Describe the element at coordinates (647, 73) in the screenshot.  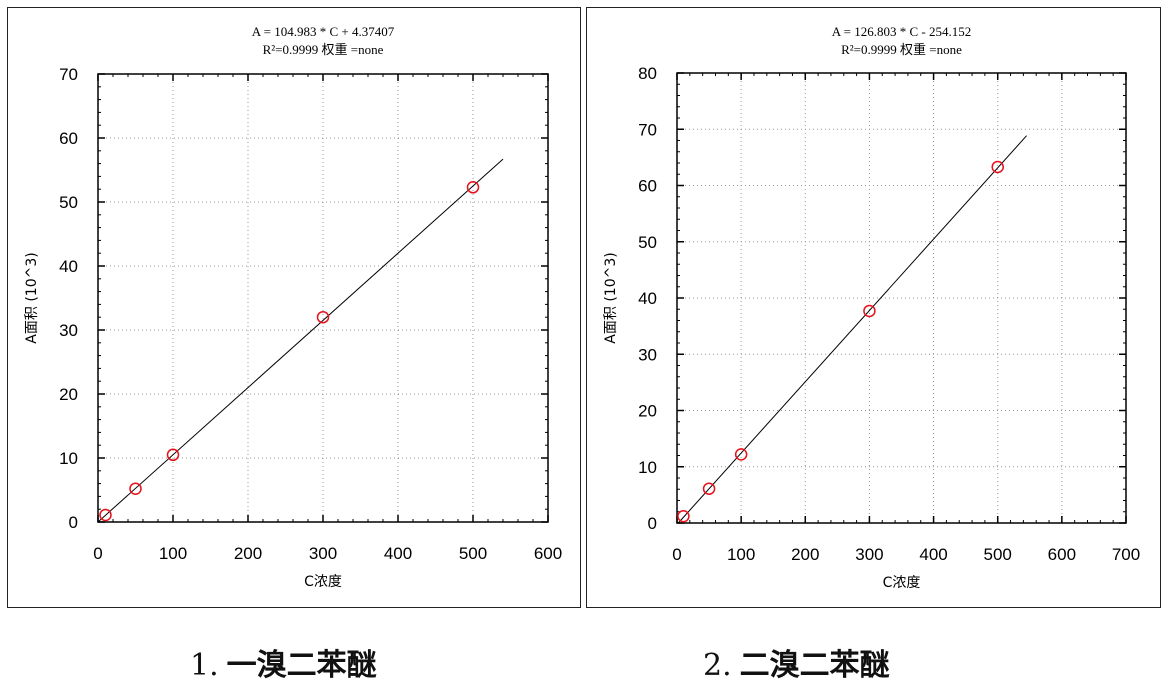
I see `y-tick-label: 80` at that location.